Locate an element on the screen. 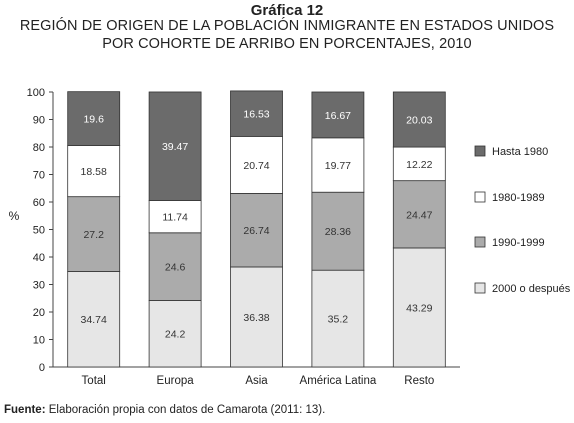 The image size is (574, 423). x-tick-label-resto: Resto is located at coordinates (419, 381).